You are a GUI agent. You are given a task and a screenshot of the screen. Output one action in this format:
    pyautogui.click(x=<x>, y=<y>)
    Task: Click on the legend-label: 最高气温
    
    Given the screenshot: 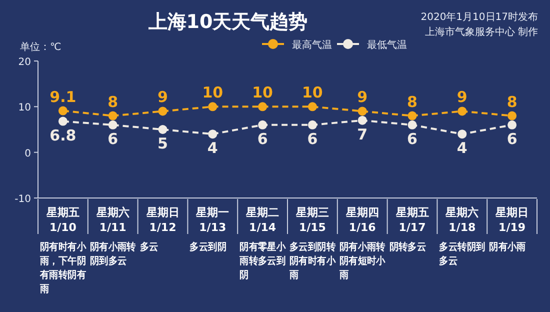 What is the action you would take?
    pyautogui.click(x=312, y=45)
    